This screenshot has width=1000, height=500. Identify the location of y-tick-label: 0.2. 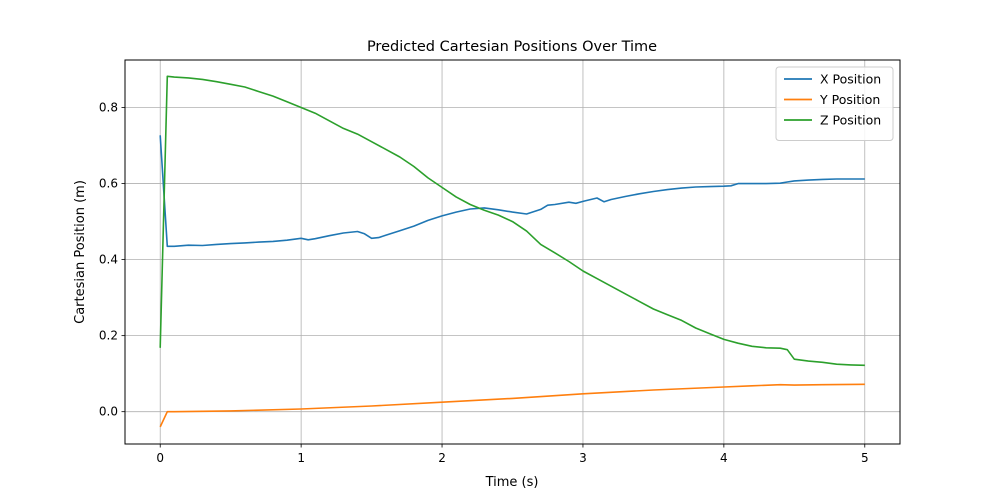
(108, 336).